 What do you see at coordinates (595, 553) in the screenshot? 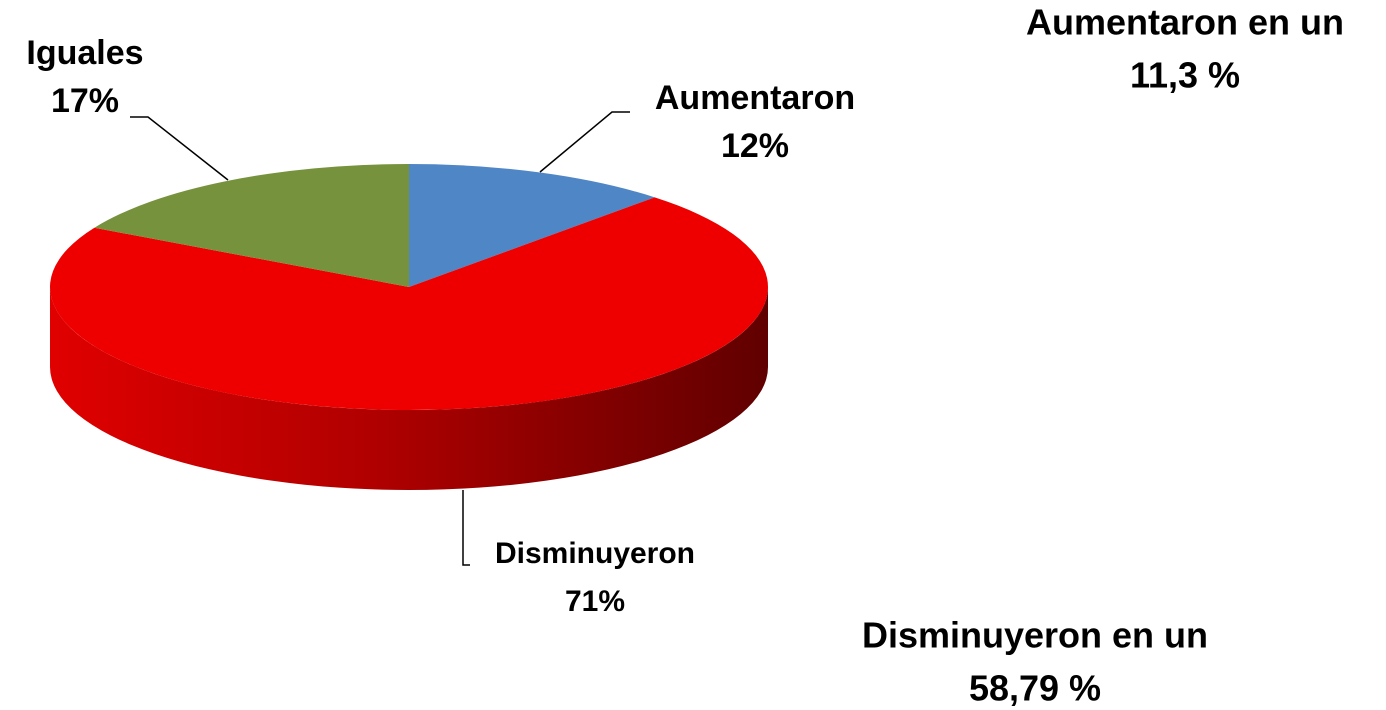
I see `slice-label: Disminuyeron` at bounding box center [595, 553].